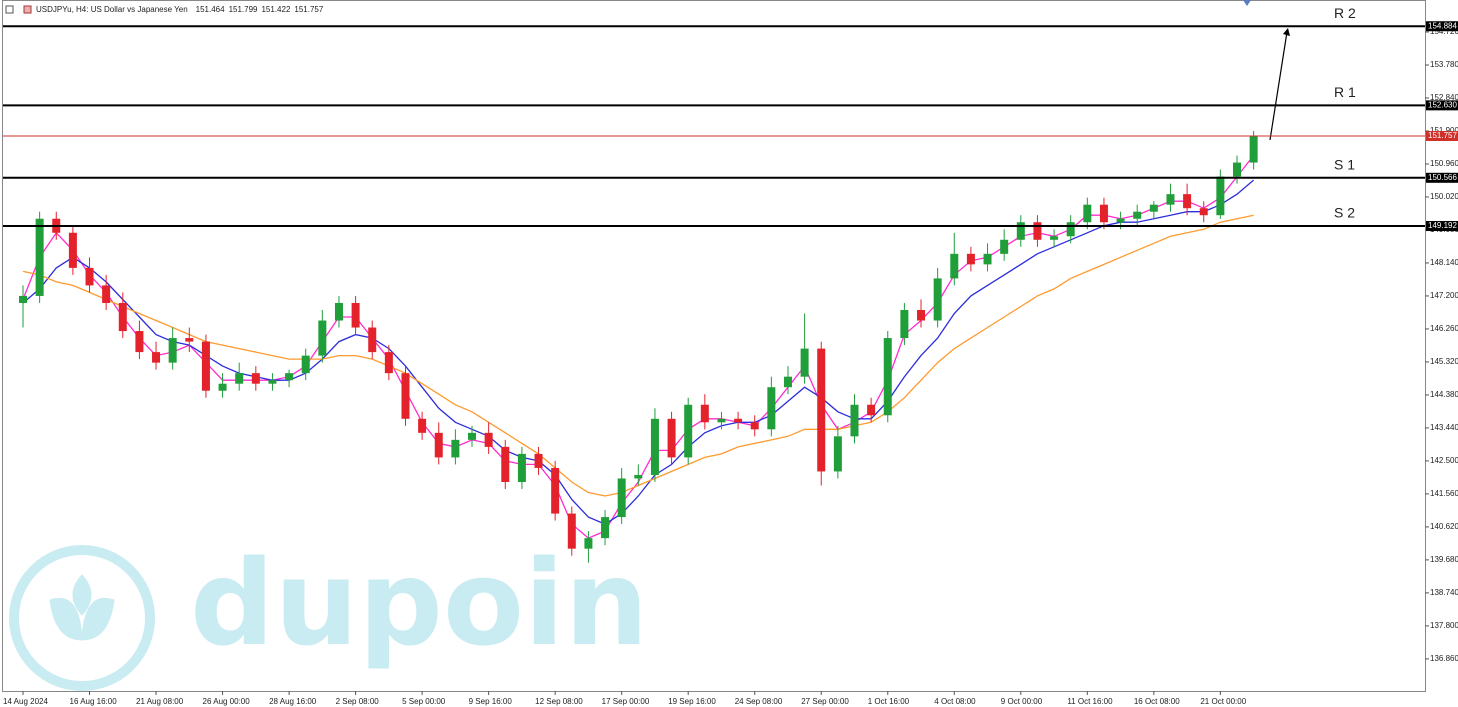 The height and width of the screenshot is (707, 1458). Describe the element at coordinates (1444, 295) in the screenshot. I see `y-tick-label: 147.200` at that location.